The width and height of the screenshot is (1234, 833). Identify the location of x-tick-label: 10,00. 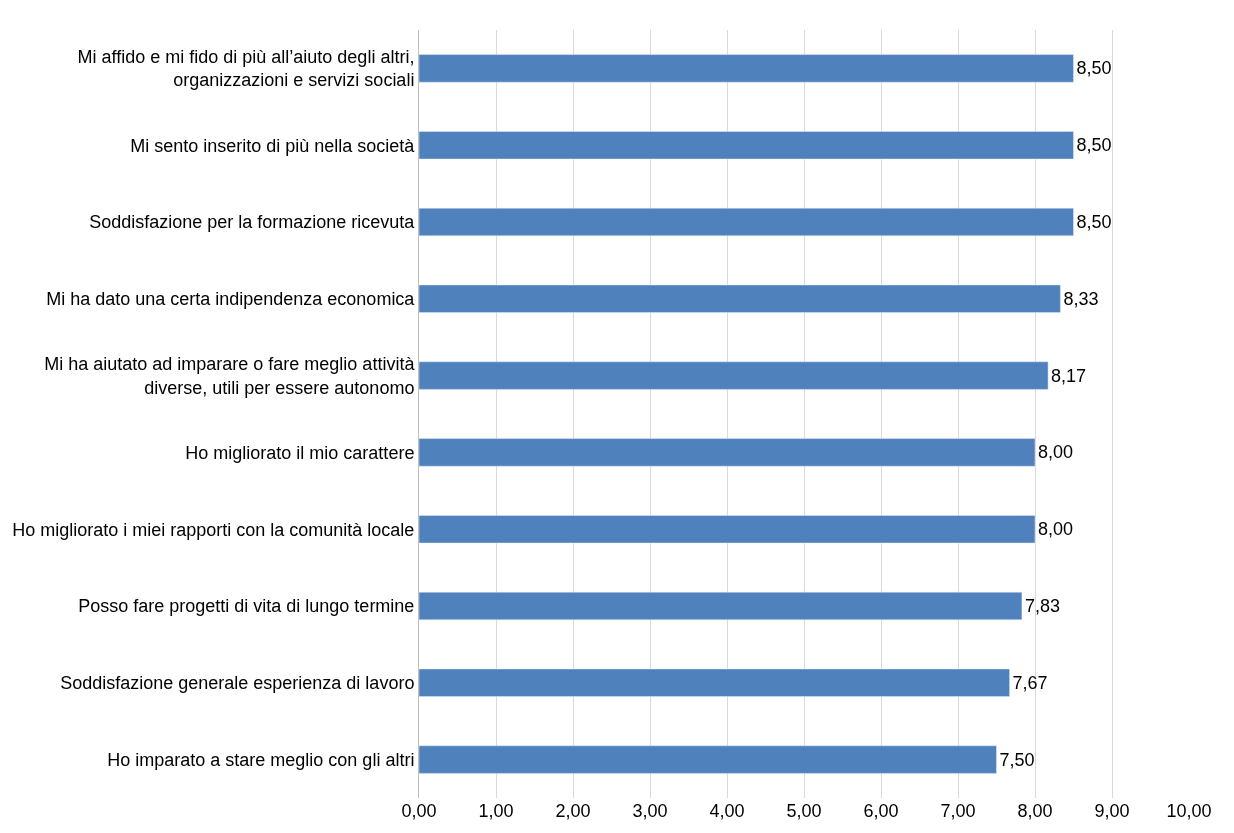
(1189, 811).